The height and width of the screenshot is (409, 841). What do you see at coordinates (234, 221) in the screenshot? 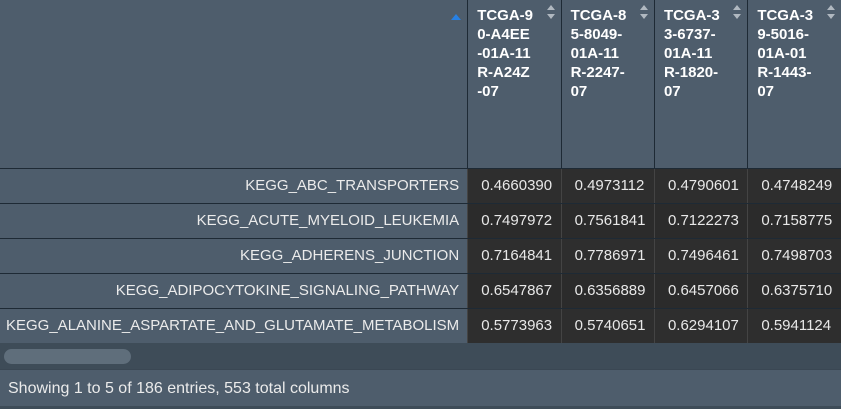
I see `row-name-cell: KEGG_ACUTE_MYELOID_LEUKEMIA` at bounding box center [234, 221].